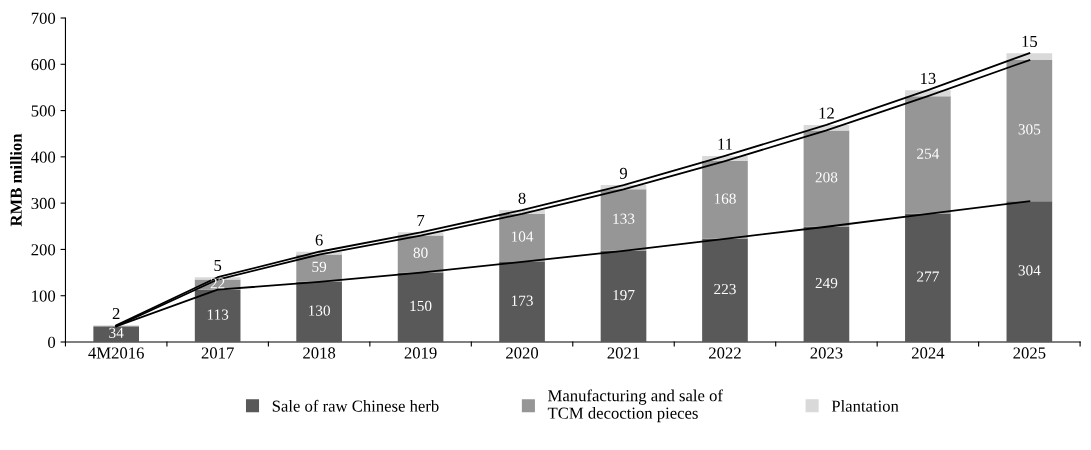 The width and height of the screenshot is (1091, 450). What do you see at coordinates (928, 78) in the screenshot?
I see `data-label: 13` at bounding box center [928, 78].